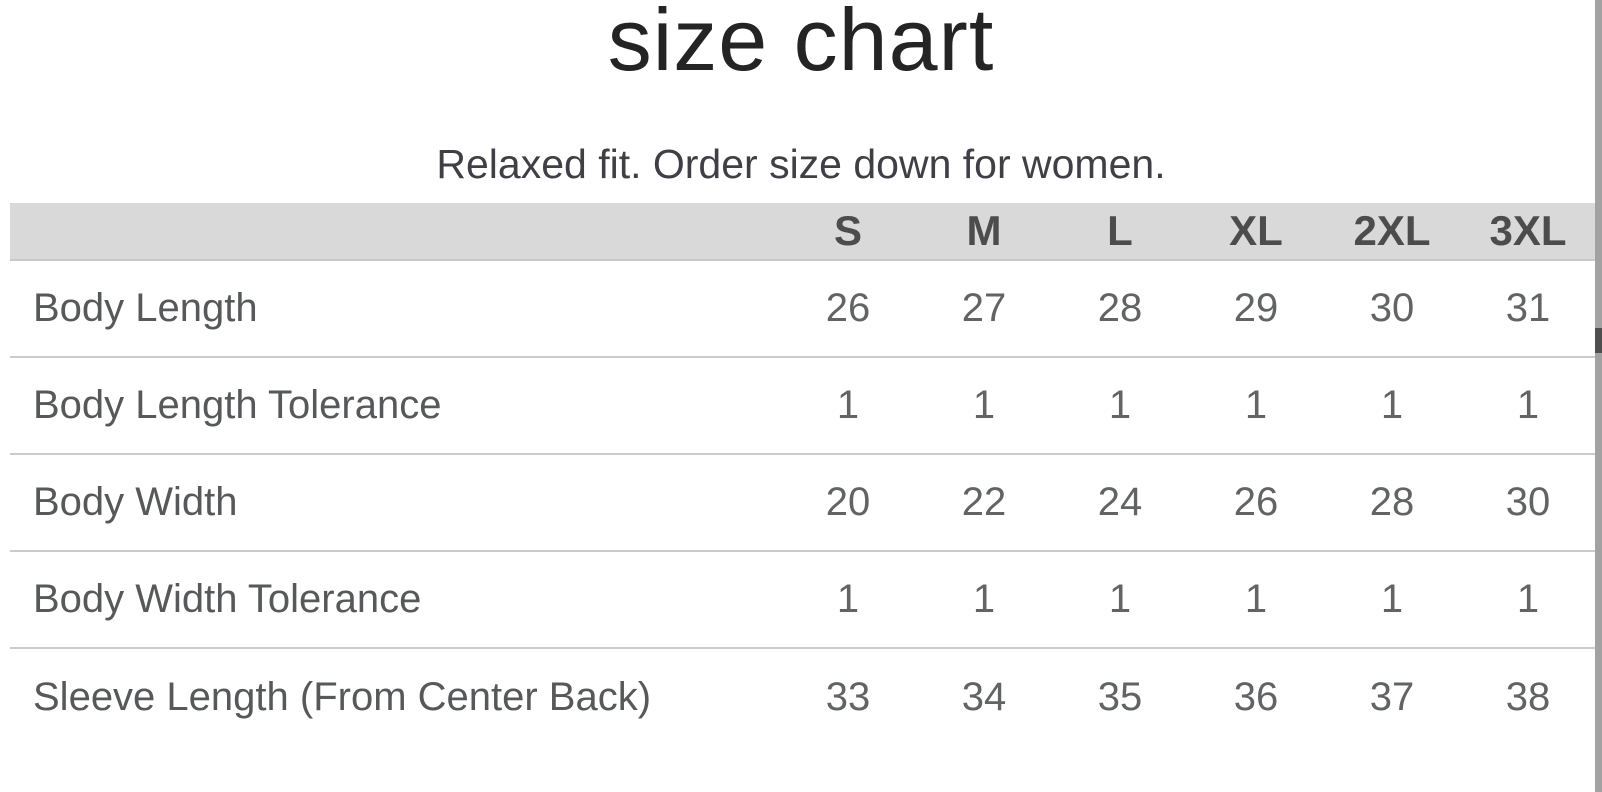 The image size is (1602, 792). I want to click on table-row-body-width: Body Width 20 22 24 26 28 30, so click(803, 503).